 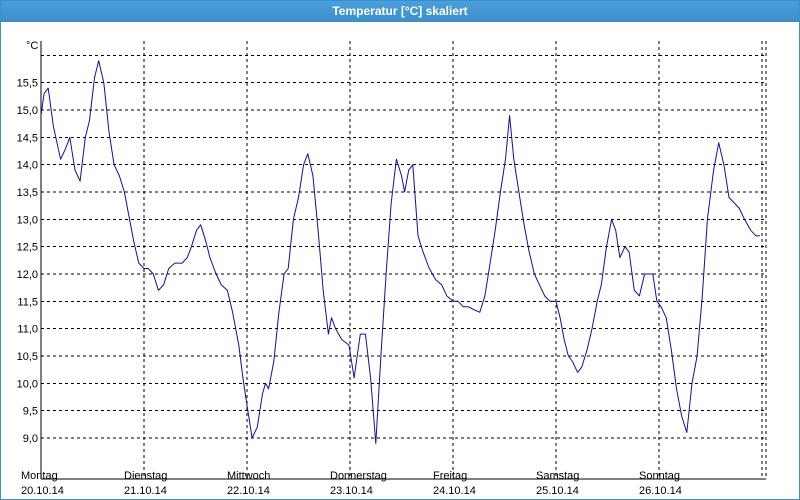 What do you see at coordinates (27, 275) in the screenshot?
I see `y-tick-label: 12,0` at bounding box center [27, 275].